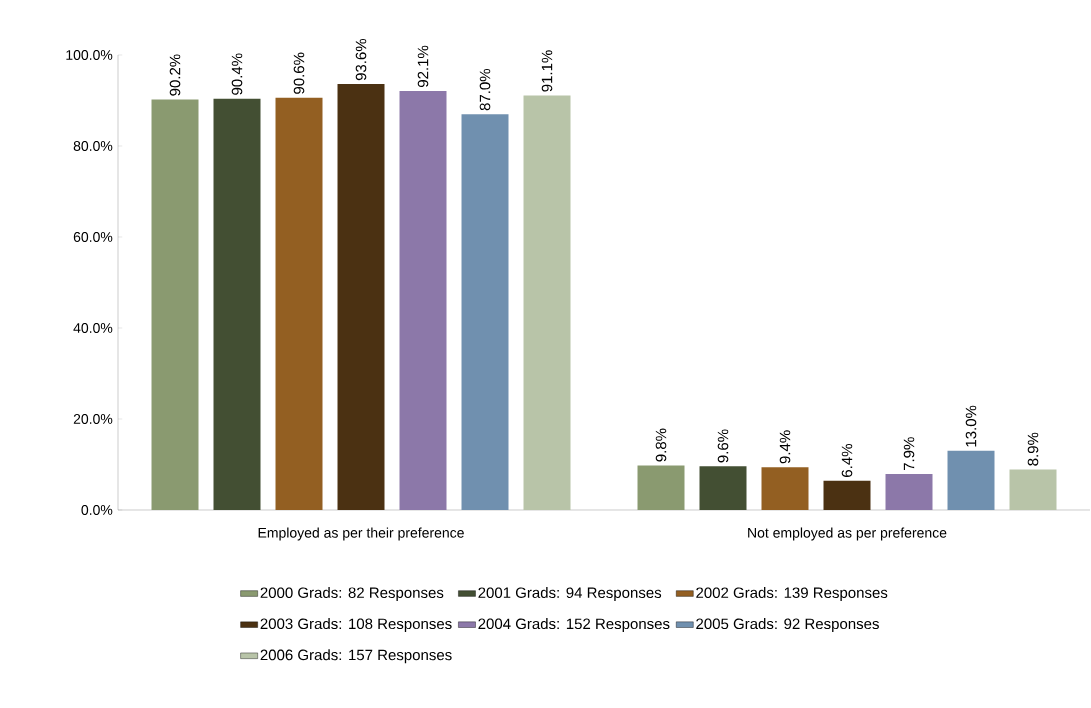  Describe the element at coordinates (352, 593) in the screenshot. I see `legend-label: 2000 Grads: 82 Responses` at that location.